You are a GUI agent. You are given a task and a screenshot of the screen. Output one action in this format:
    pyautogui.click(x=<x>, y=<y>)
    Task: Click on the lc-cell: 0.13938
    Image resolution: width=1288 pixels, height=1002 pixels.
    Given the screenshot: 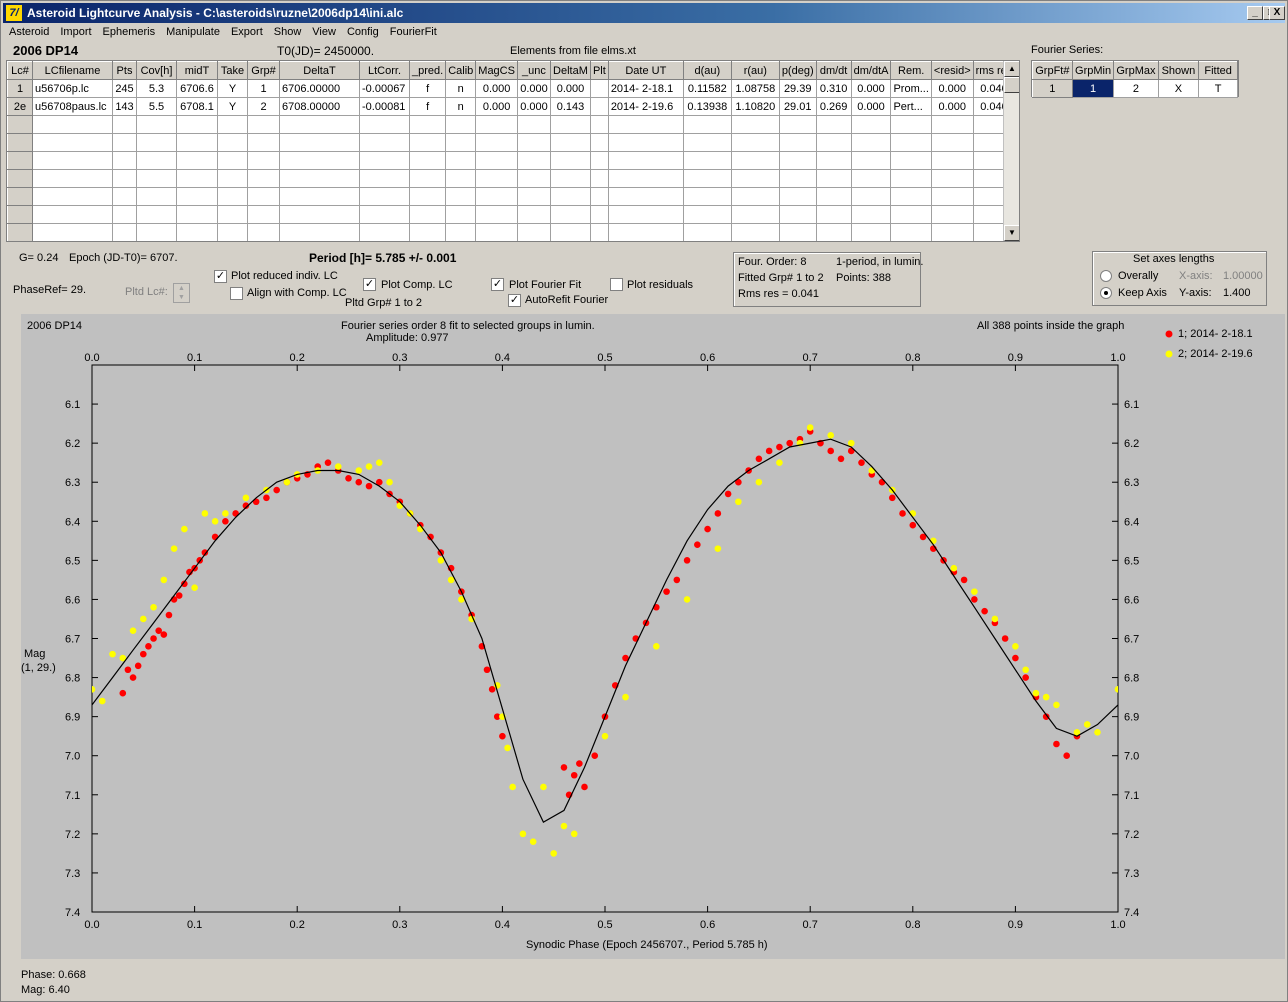 What is the action you would take?
    pyautogui.click(x=707, y=106)
    